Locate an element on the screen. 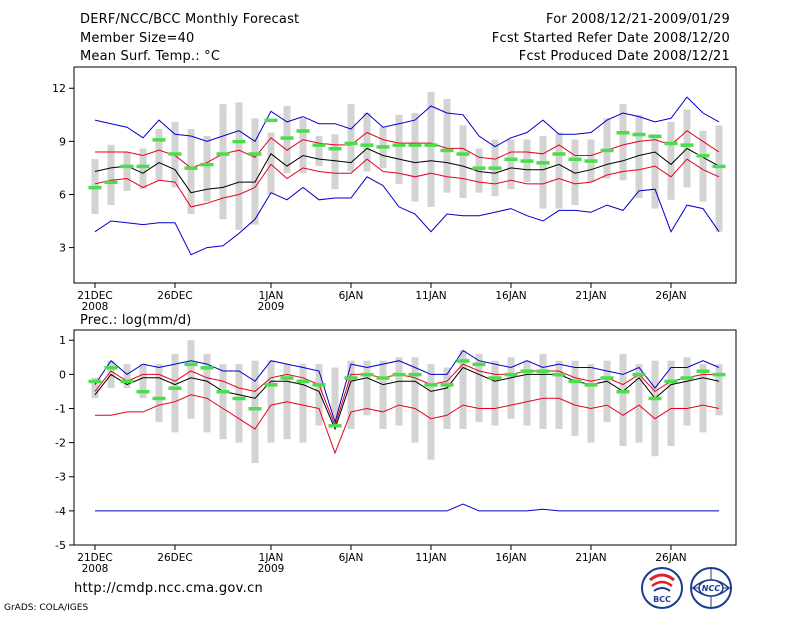 Image resolution: width=800 pixels, height=618 pixels. ncc-logo-text: NCC is located at coordinates (711, 588).